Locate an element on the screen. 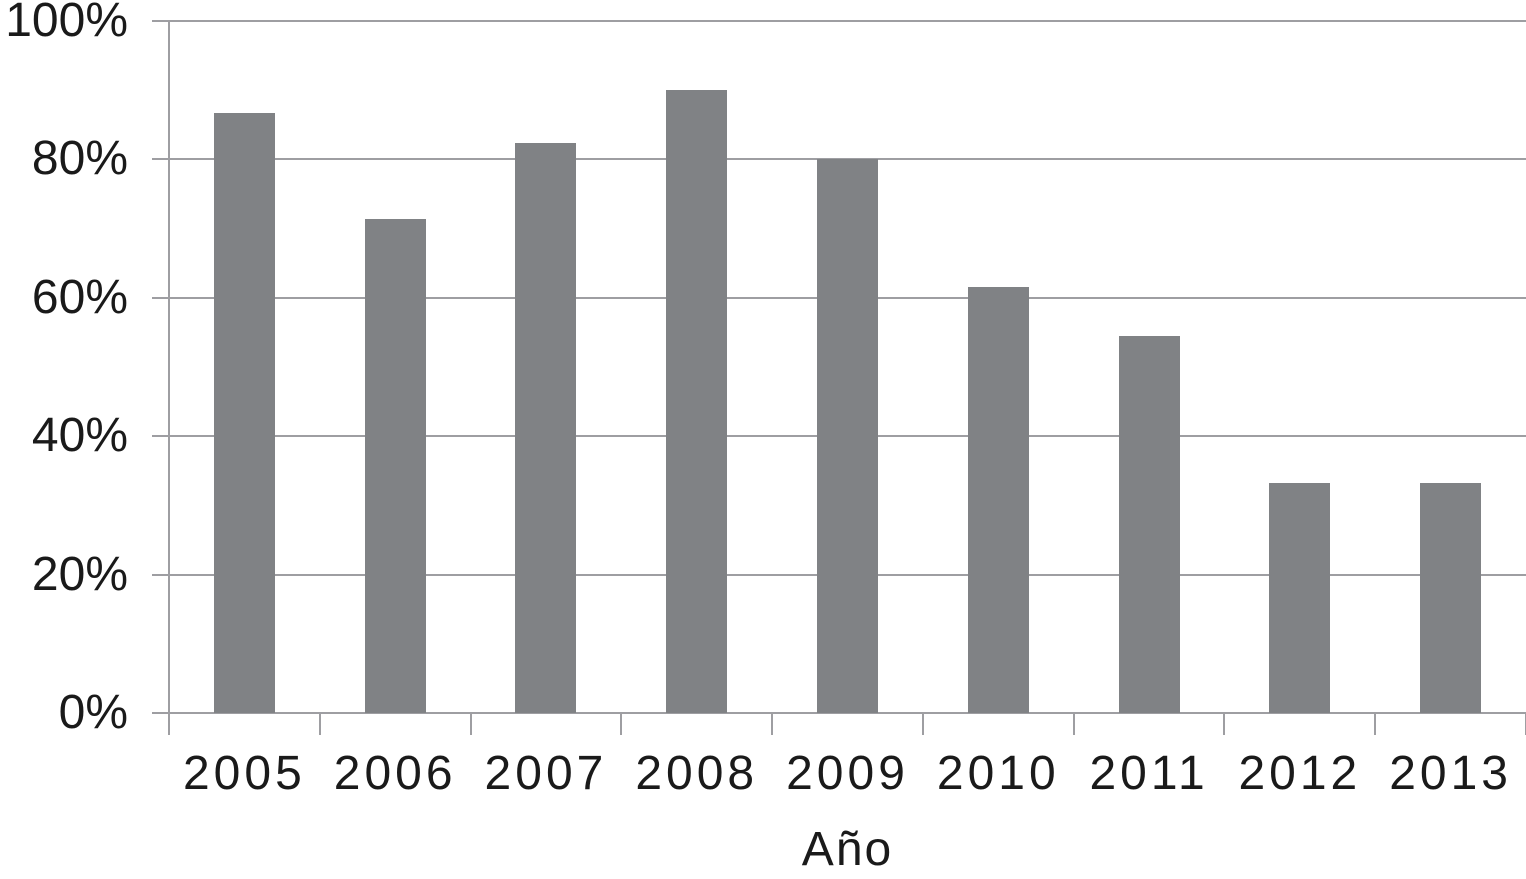 The height and width of the screenshot is (879, 1526). y-axis-tick-label: 40% is located at coordinates (79, 436).